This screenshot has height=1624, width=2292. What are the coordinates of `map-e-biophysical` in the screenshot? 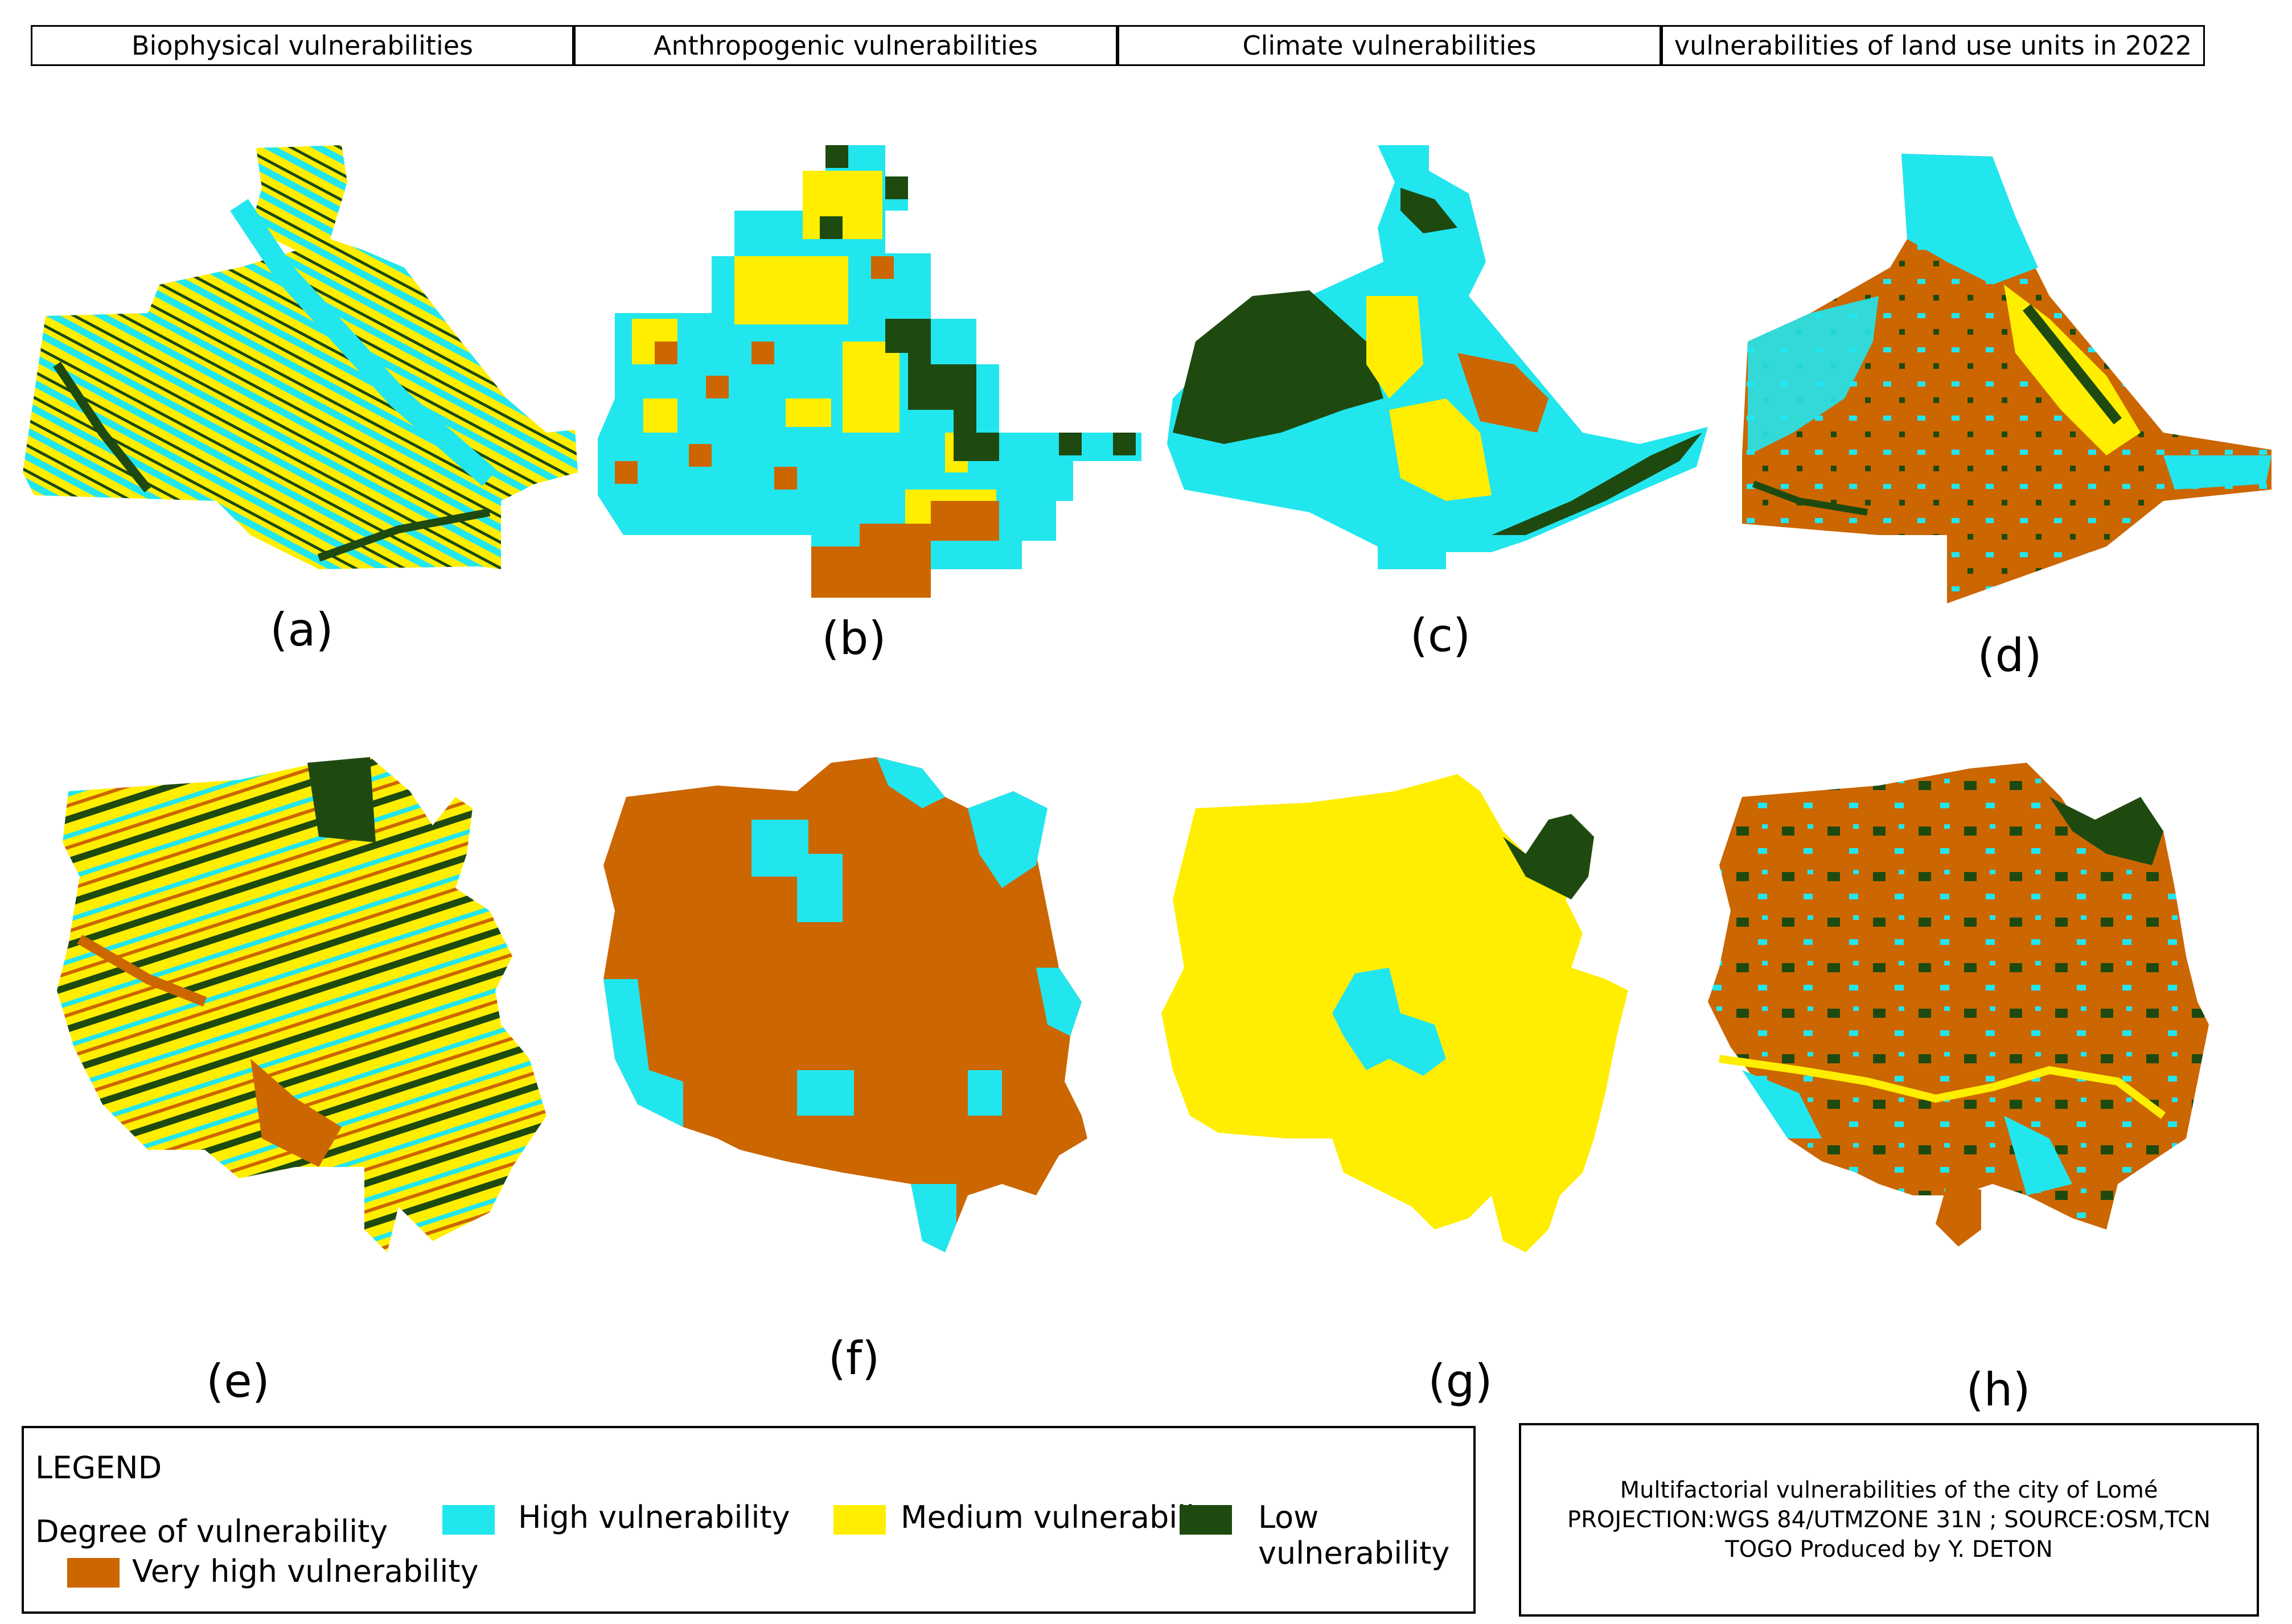 It's located at (302, 1004).